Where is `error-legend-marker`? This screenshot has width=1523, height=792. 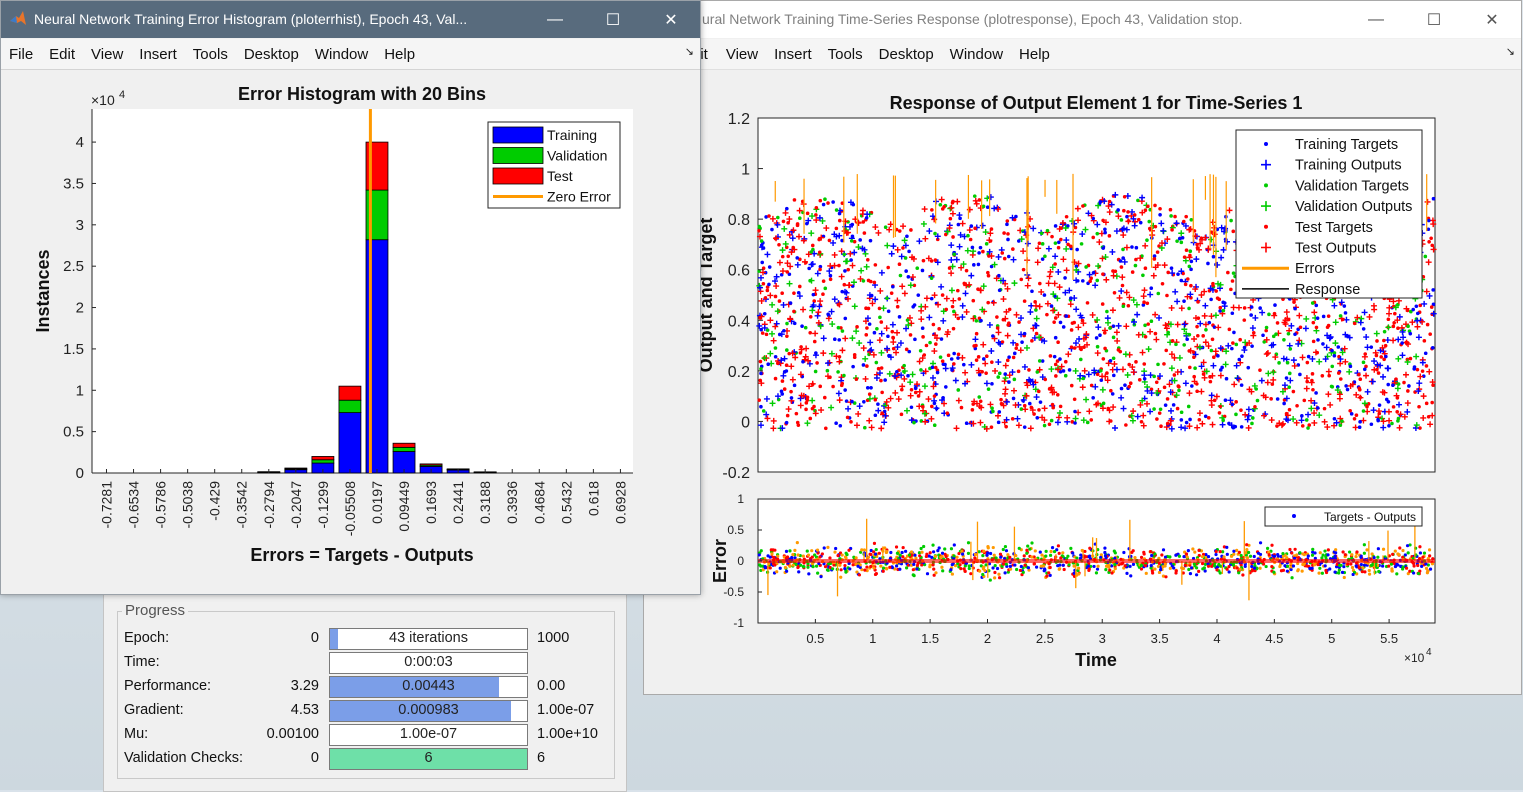 error-legend-marker is located at coordinates (1294, 516).